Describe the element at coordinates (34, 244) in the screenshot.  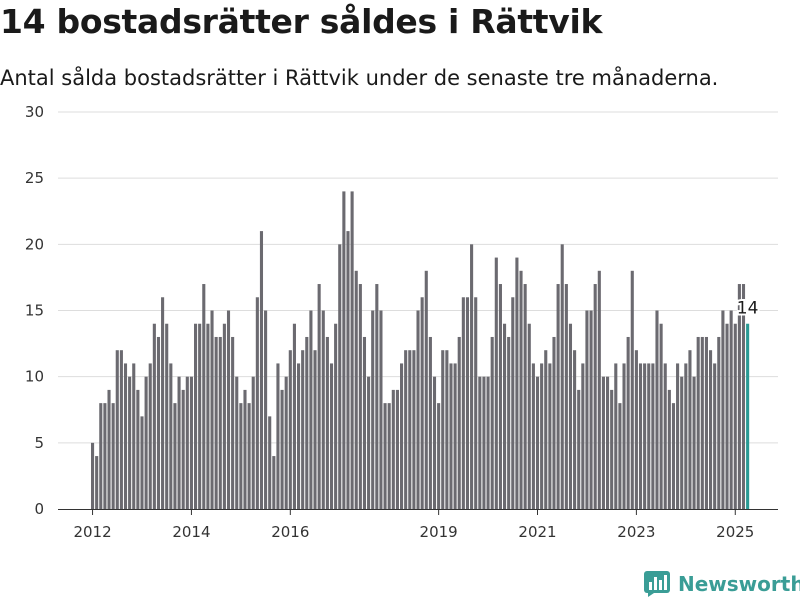
I see `y-tick-label: 20` at that location.